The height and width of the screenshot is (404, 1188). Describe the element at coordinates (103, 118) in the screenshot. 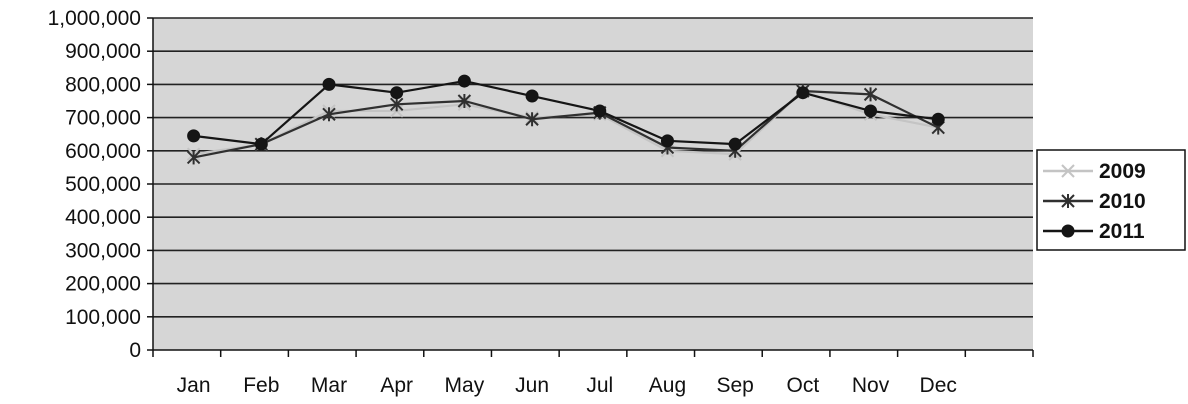

I see `y-tick-label: 700,000` at that location.